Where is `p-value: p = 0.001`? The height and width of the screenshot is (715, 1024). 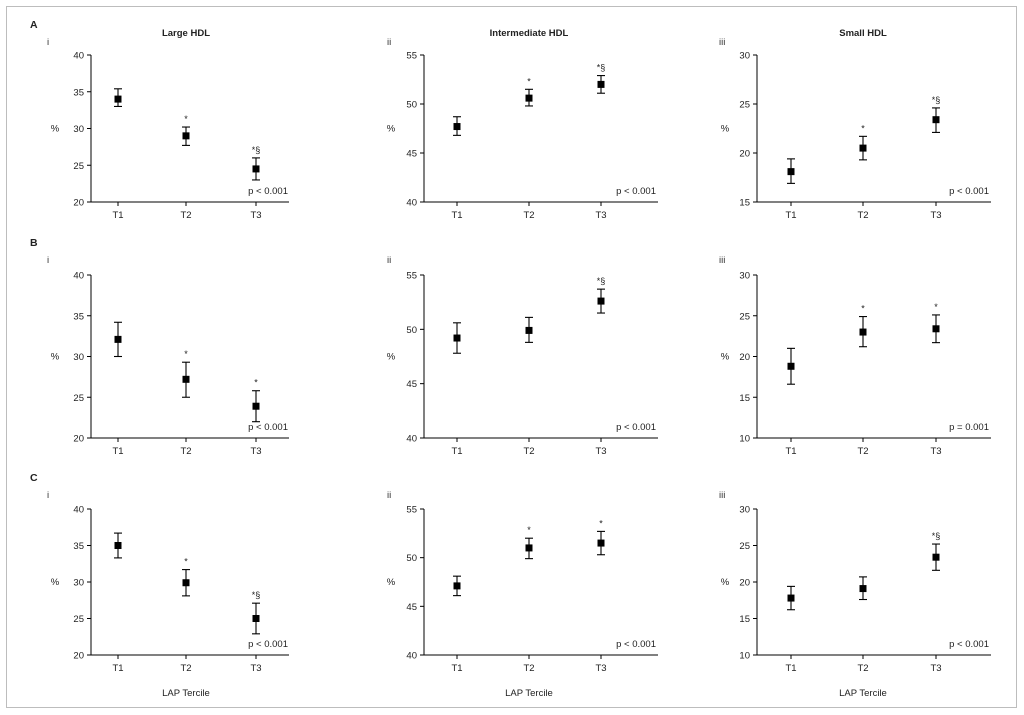 p-value: p = 0.001 is located at coordinates (969, 427).